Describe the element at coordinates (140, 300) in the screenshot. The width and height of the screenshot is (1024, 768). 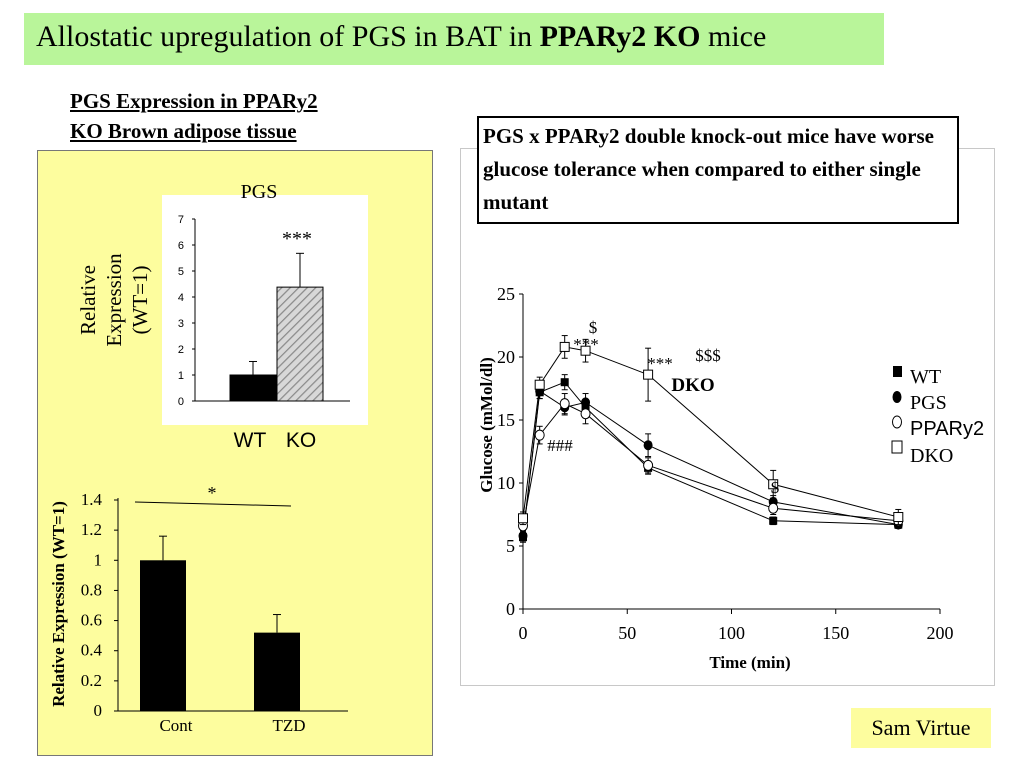
I see `pgs-y-label-3: (WT=1)` at that location.